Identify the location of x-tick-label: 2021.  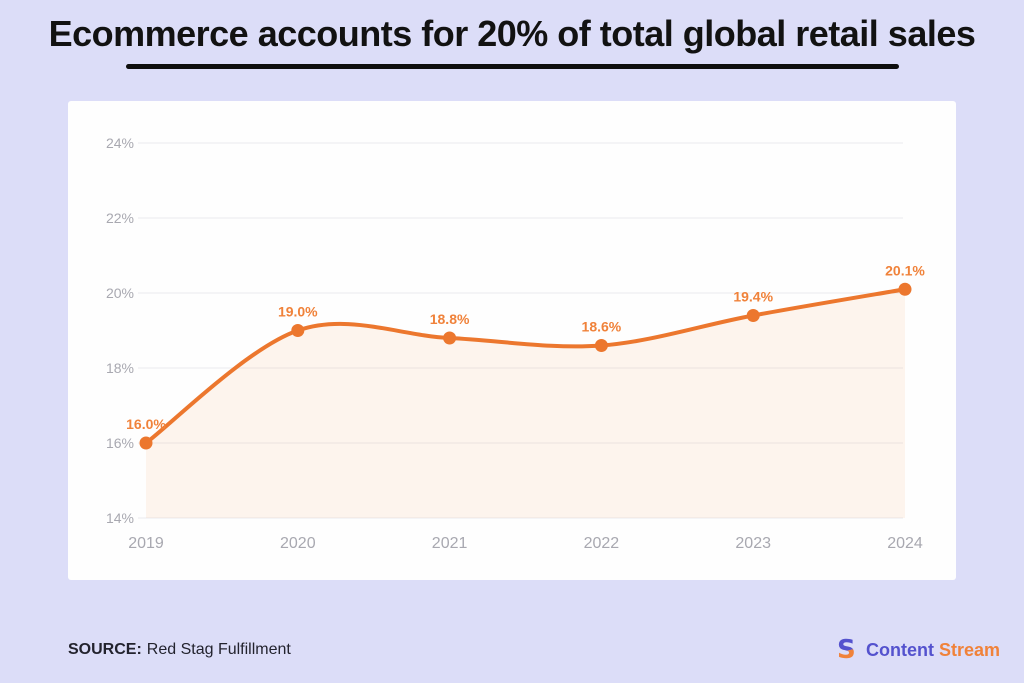
(450, 543).